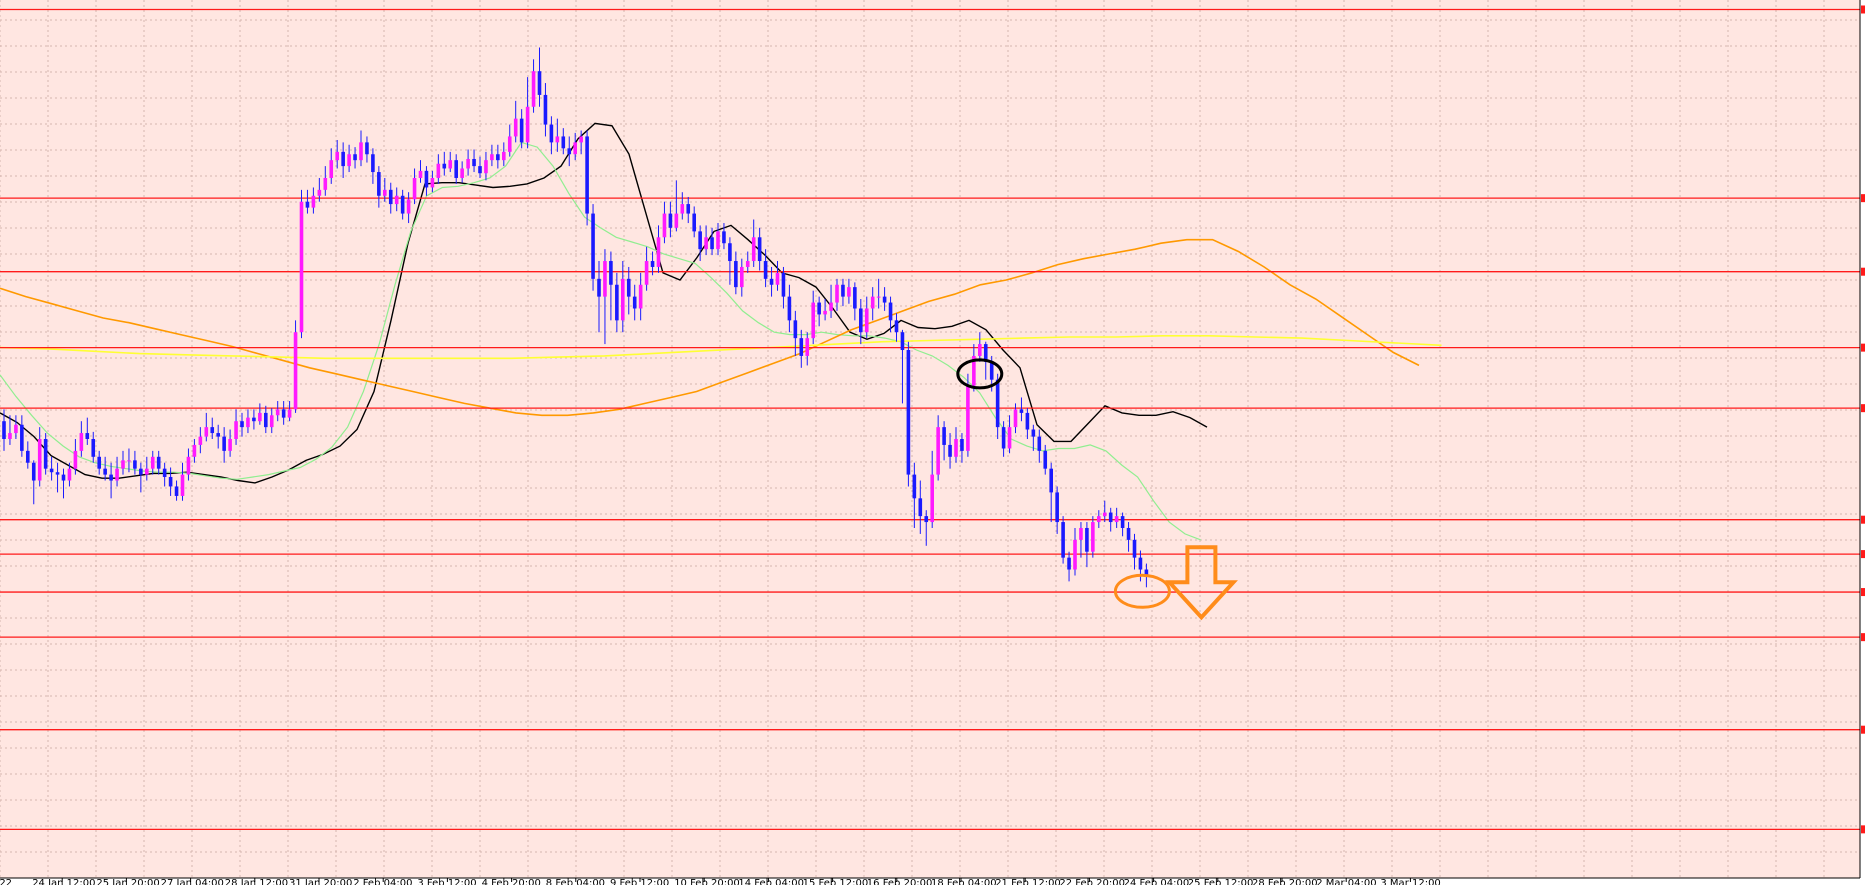 Image resolution: width=1866 pixels, height=885 pixels. I want to click on moving-average-yellow, so click(721, 347).